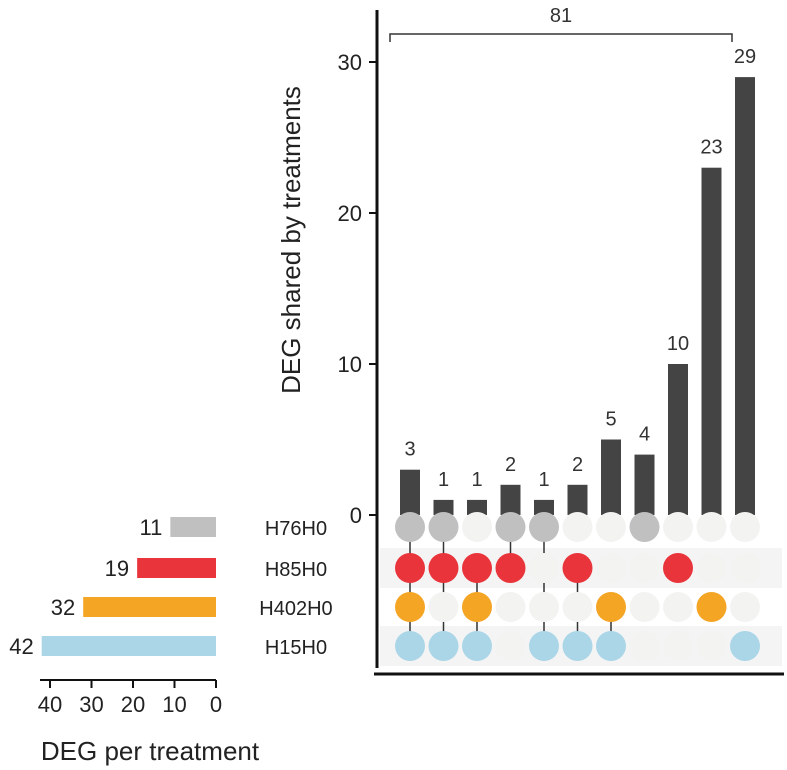 This screenshot has width=787, height=770. What do you see at coordinates (21, 646) in the screenshot?
I see `set-size-label: 42` at bounding box center [21, 646].